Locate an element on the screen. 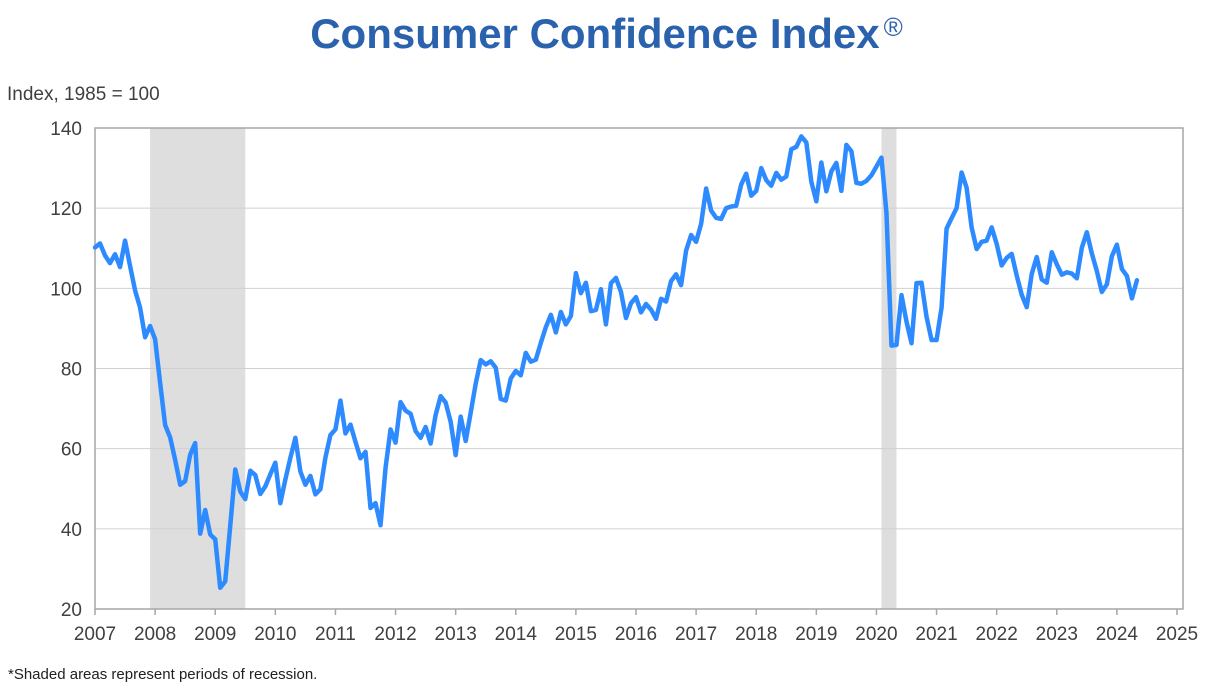 This screenshot has height=685, width=1213. chart-title-text: Consumer Confidence Index is located at coordinates (595, 33).